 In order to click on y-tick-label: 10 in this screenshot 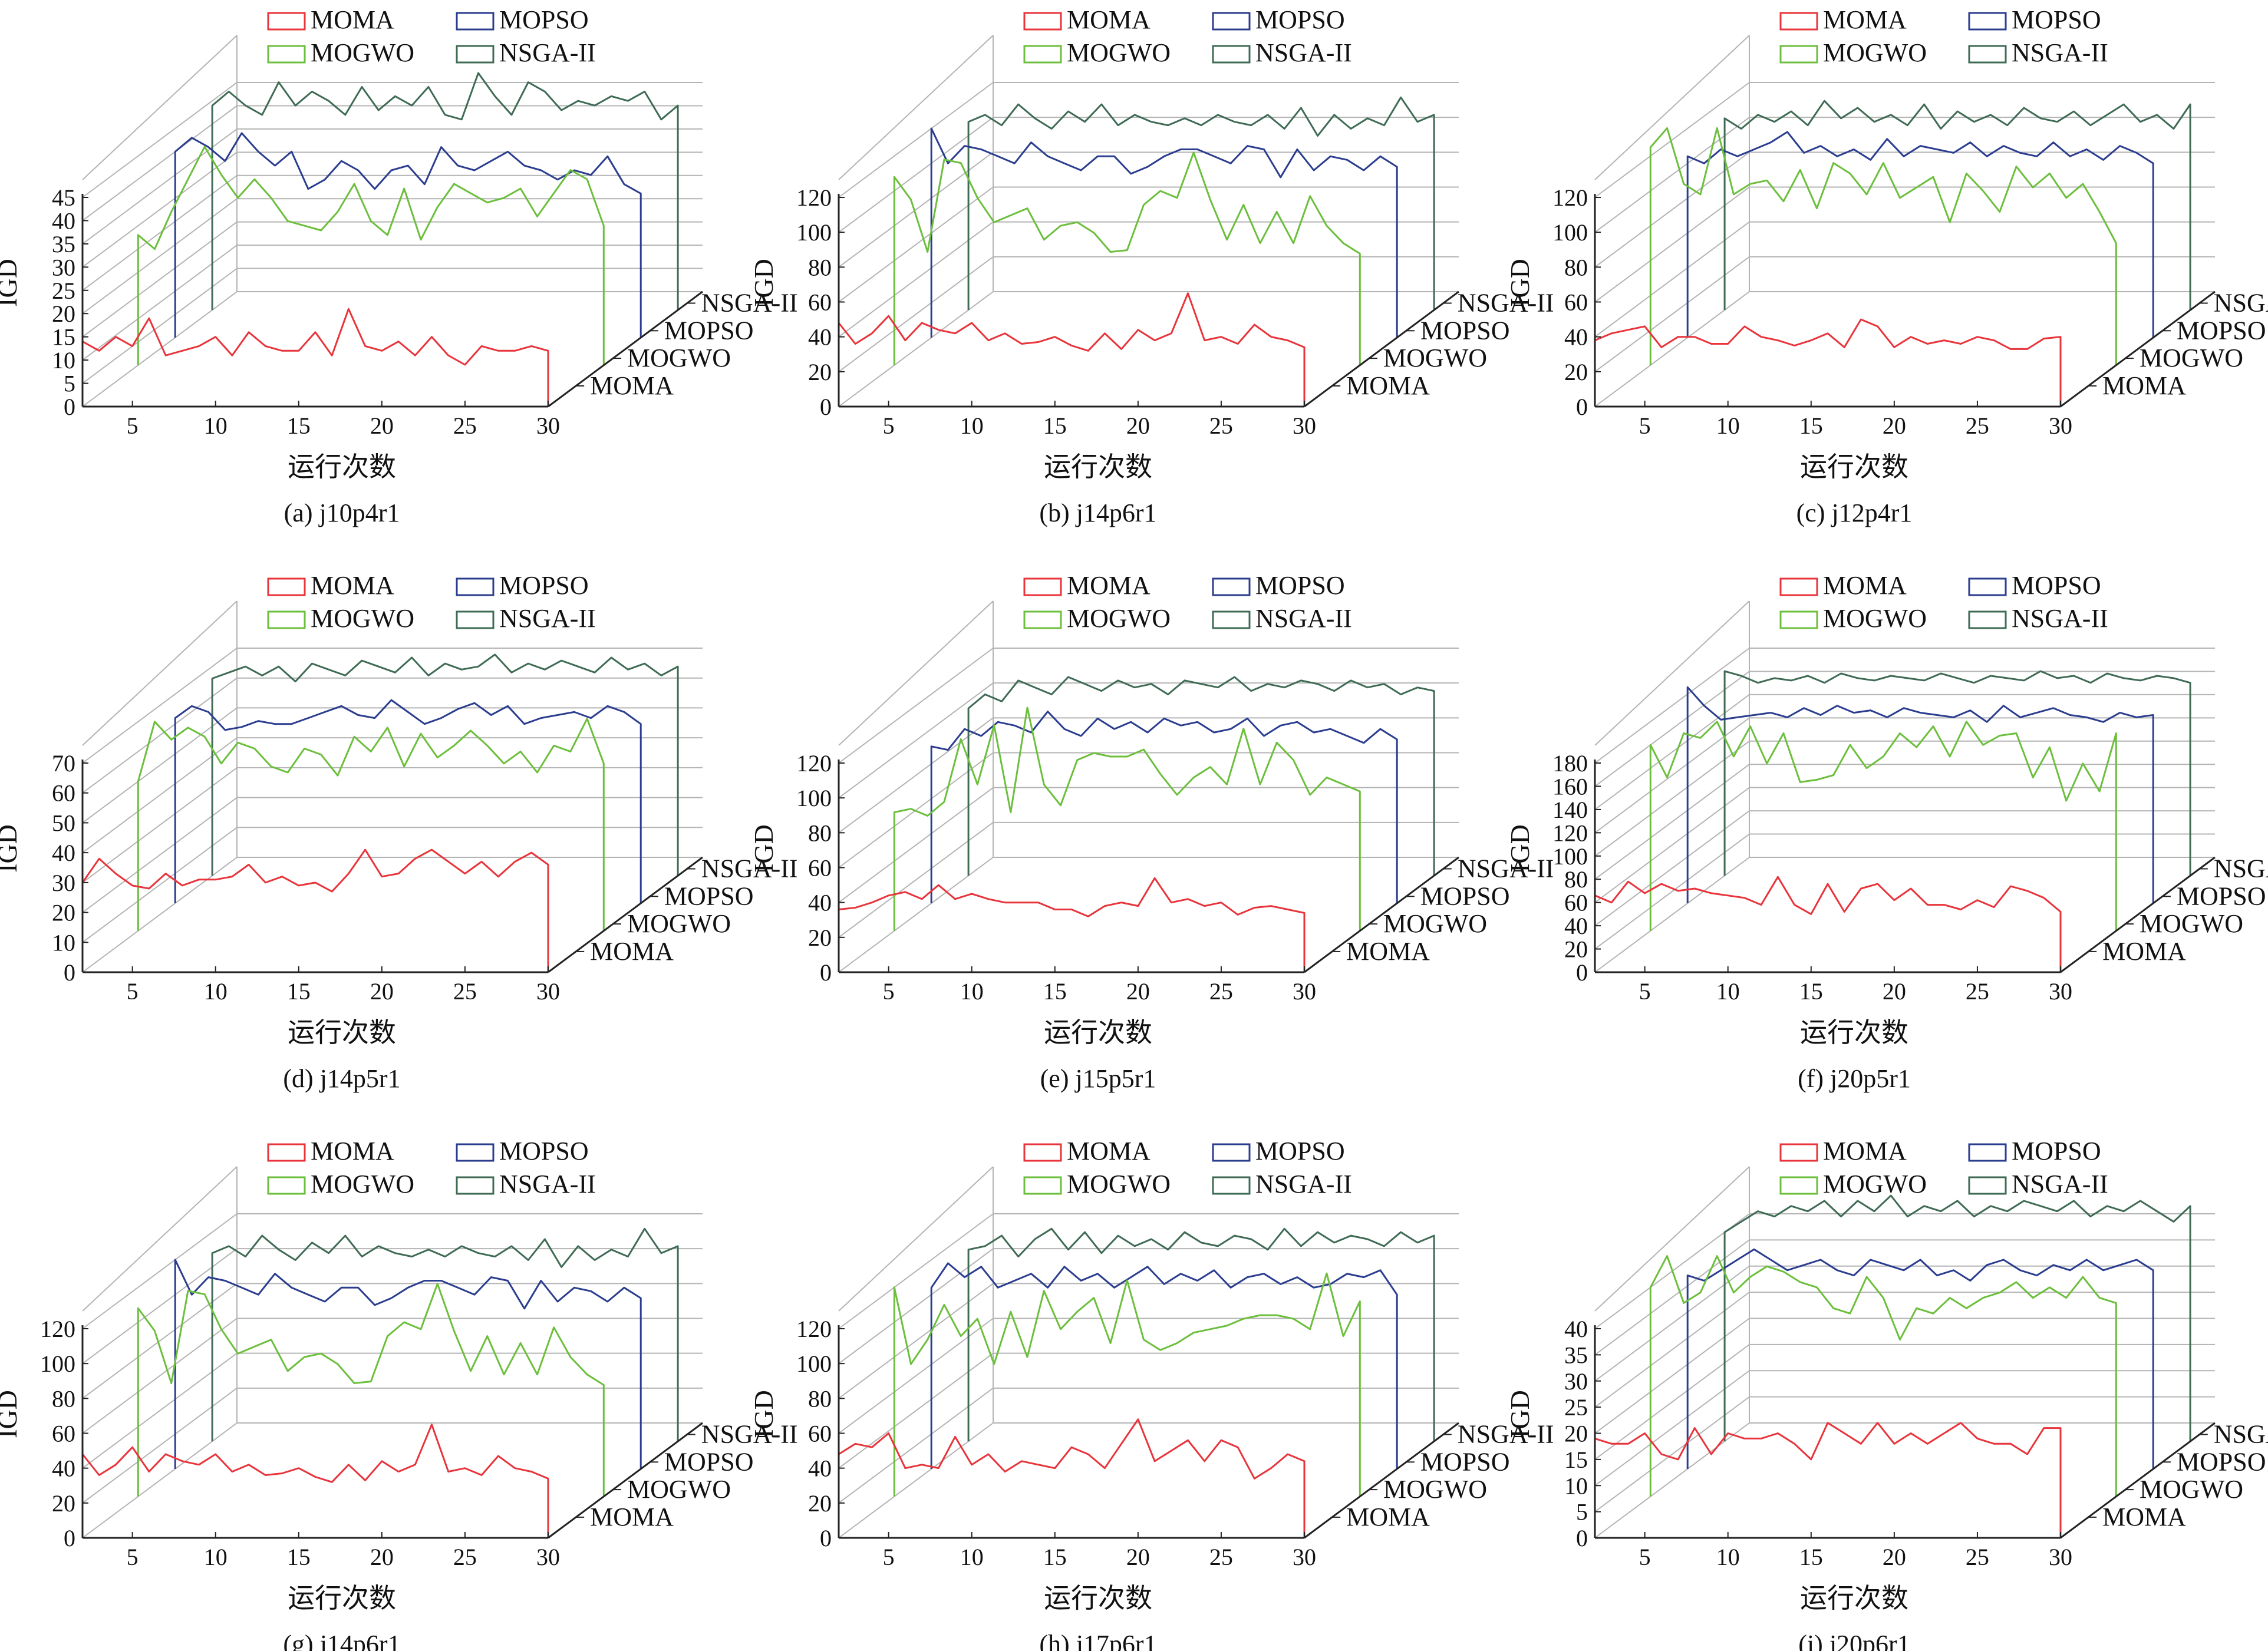, I will do `click(1576, 1485)`.